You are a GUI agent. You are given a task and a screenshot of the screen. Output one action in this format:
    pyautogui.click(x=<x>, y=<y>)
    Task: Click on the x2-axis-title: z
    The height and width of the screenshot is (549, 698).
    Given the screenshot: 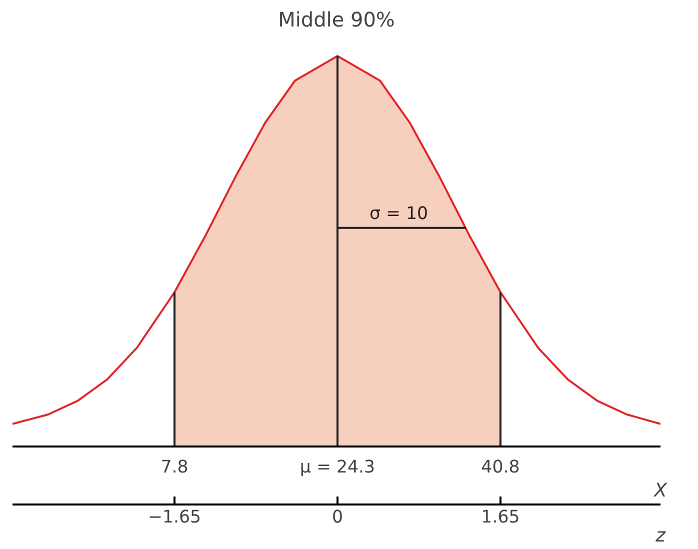 What is the action you would take?
    pyautogui.click(x=660, y=536)
    